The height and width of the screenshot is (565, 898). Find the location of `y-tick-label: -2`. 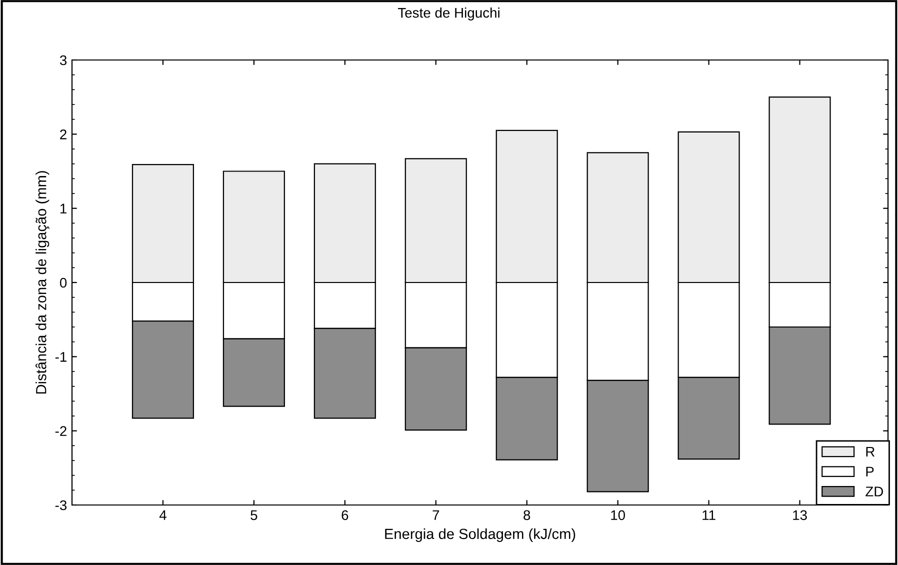

y-tick-label: -2 is located at coordinates (60, 431).